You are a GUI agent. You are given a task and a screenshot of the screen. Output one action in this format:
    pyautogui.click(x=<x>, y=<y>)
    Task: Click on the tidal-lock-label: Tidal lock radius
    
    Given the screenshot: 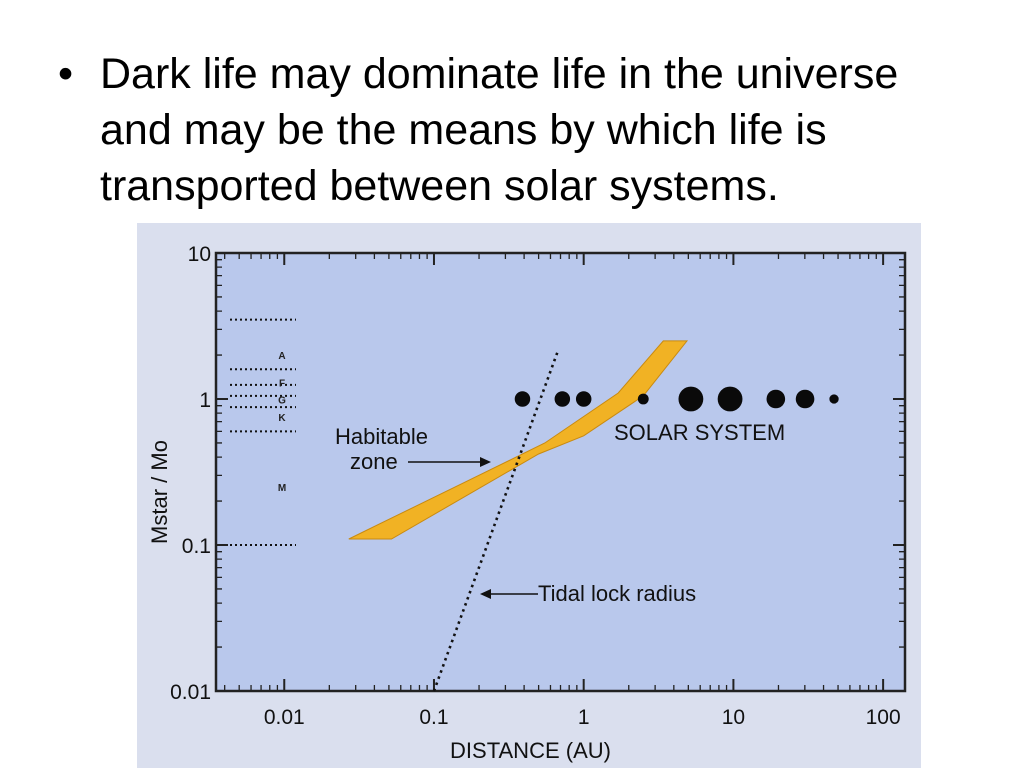 What is the action you would take?
    pyautogui.click(x=617, y=593)
    